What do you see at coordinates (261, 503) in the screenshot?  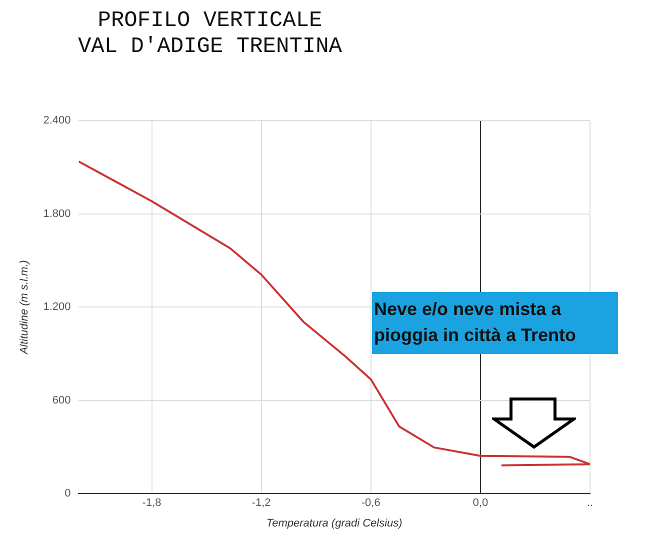 I see `x-tick-label: -1,2` at bounding box center [261, 503].